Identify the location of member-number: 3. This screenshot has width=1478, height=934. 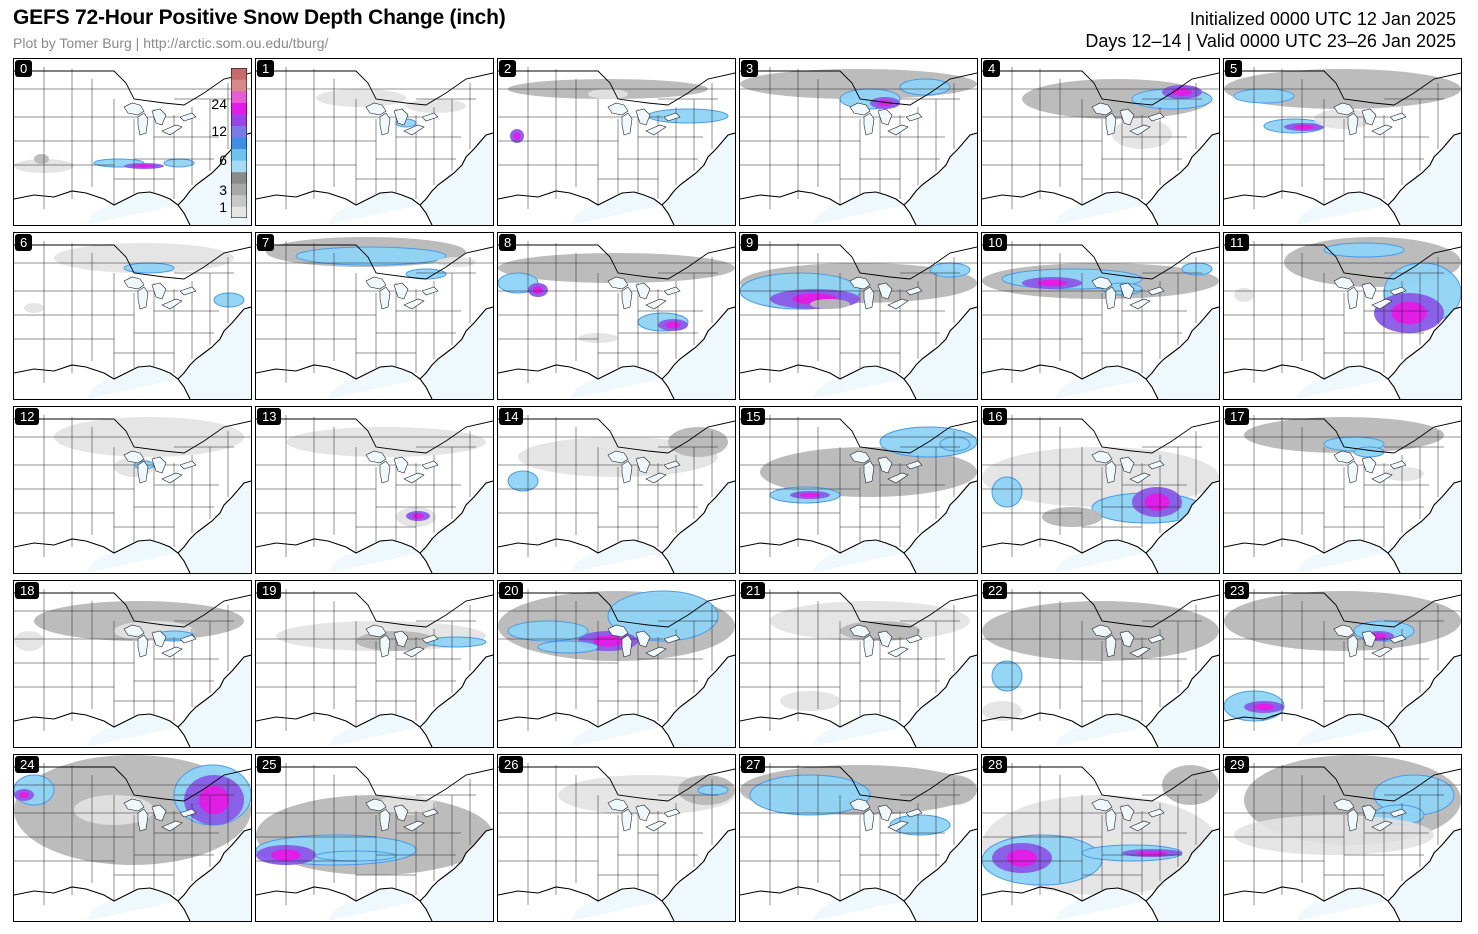
(750, 68).